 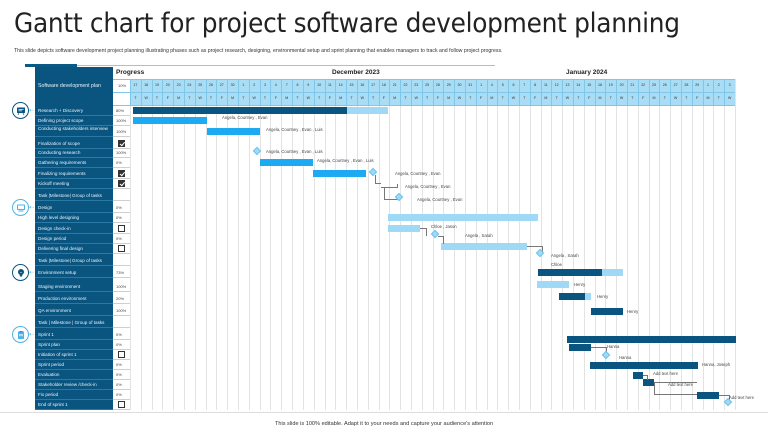 What do you see at coordinates (62, 162) in the screenshot?
I see `task-label: Gathering requirements` at bounding box center [62, 162].